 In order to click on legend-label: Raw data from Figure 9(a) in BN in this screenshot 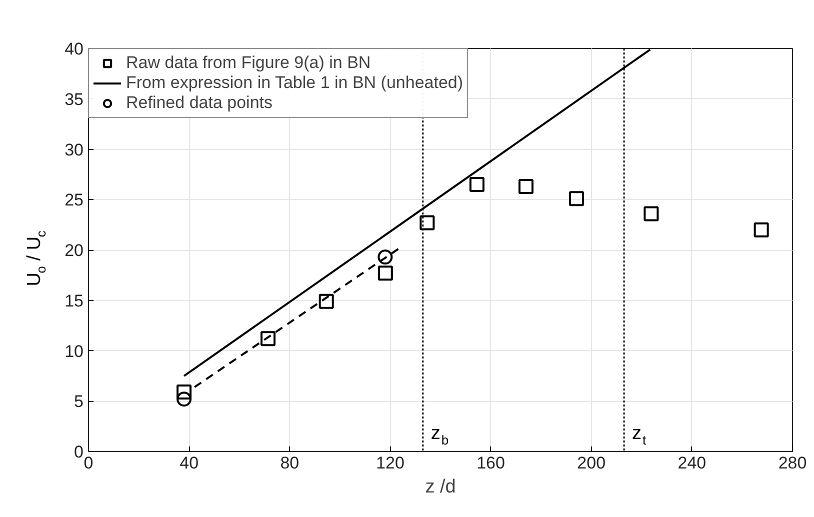, I will do `click(248, 63)`.